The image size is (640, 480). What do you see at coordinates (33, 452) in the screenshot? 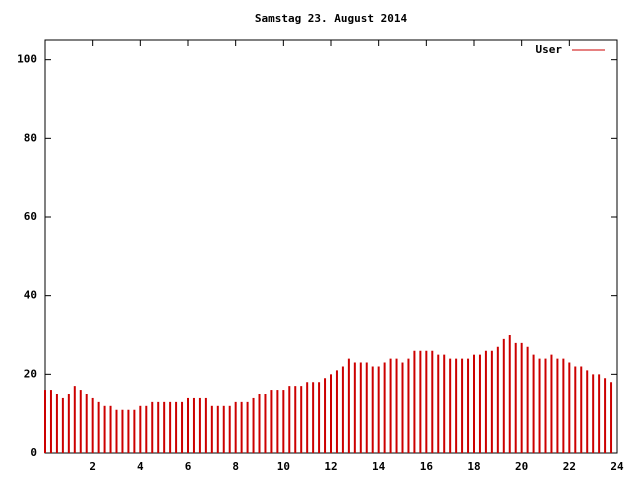
I see `y-tick-label: 0` at bounding box center [33, 452].